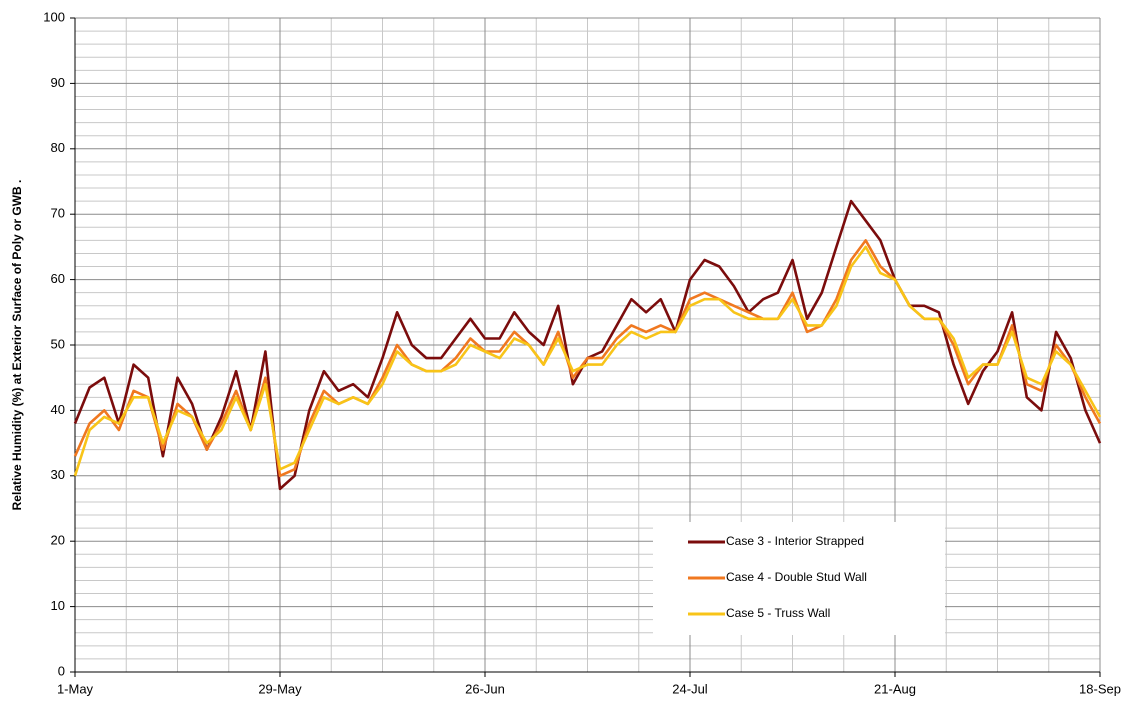 The image size is (1130, 706). What do you see at coordinates (58, 82) in the screenshot?
I see `y-tick-label: 90` at bounding box center [58, 82].